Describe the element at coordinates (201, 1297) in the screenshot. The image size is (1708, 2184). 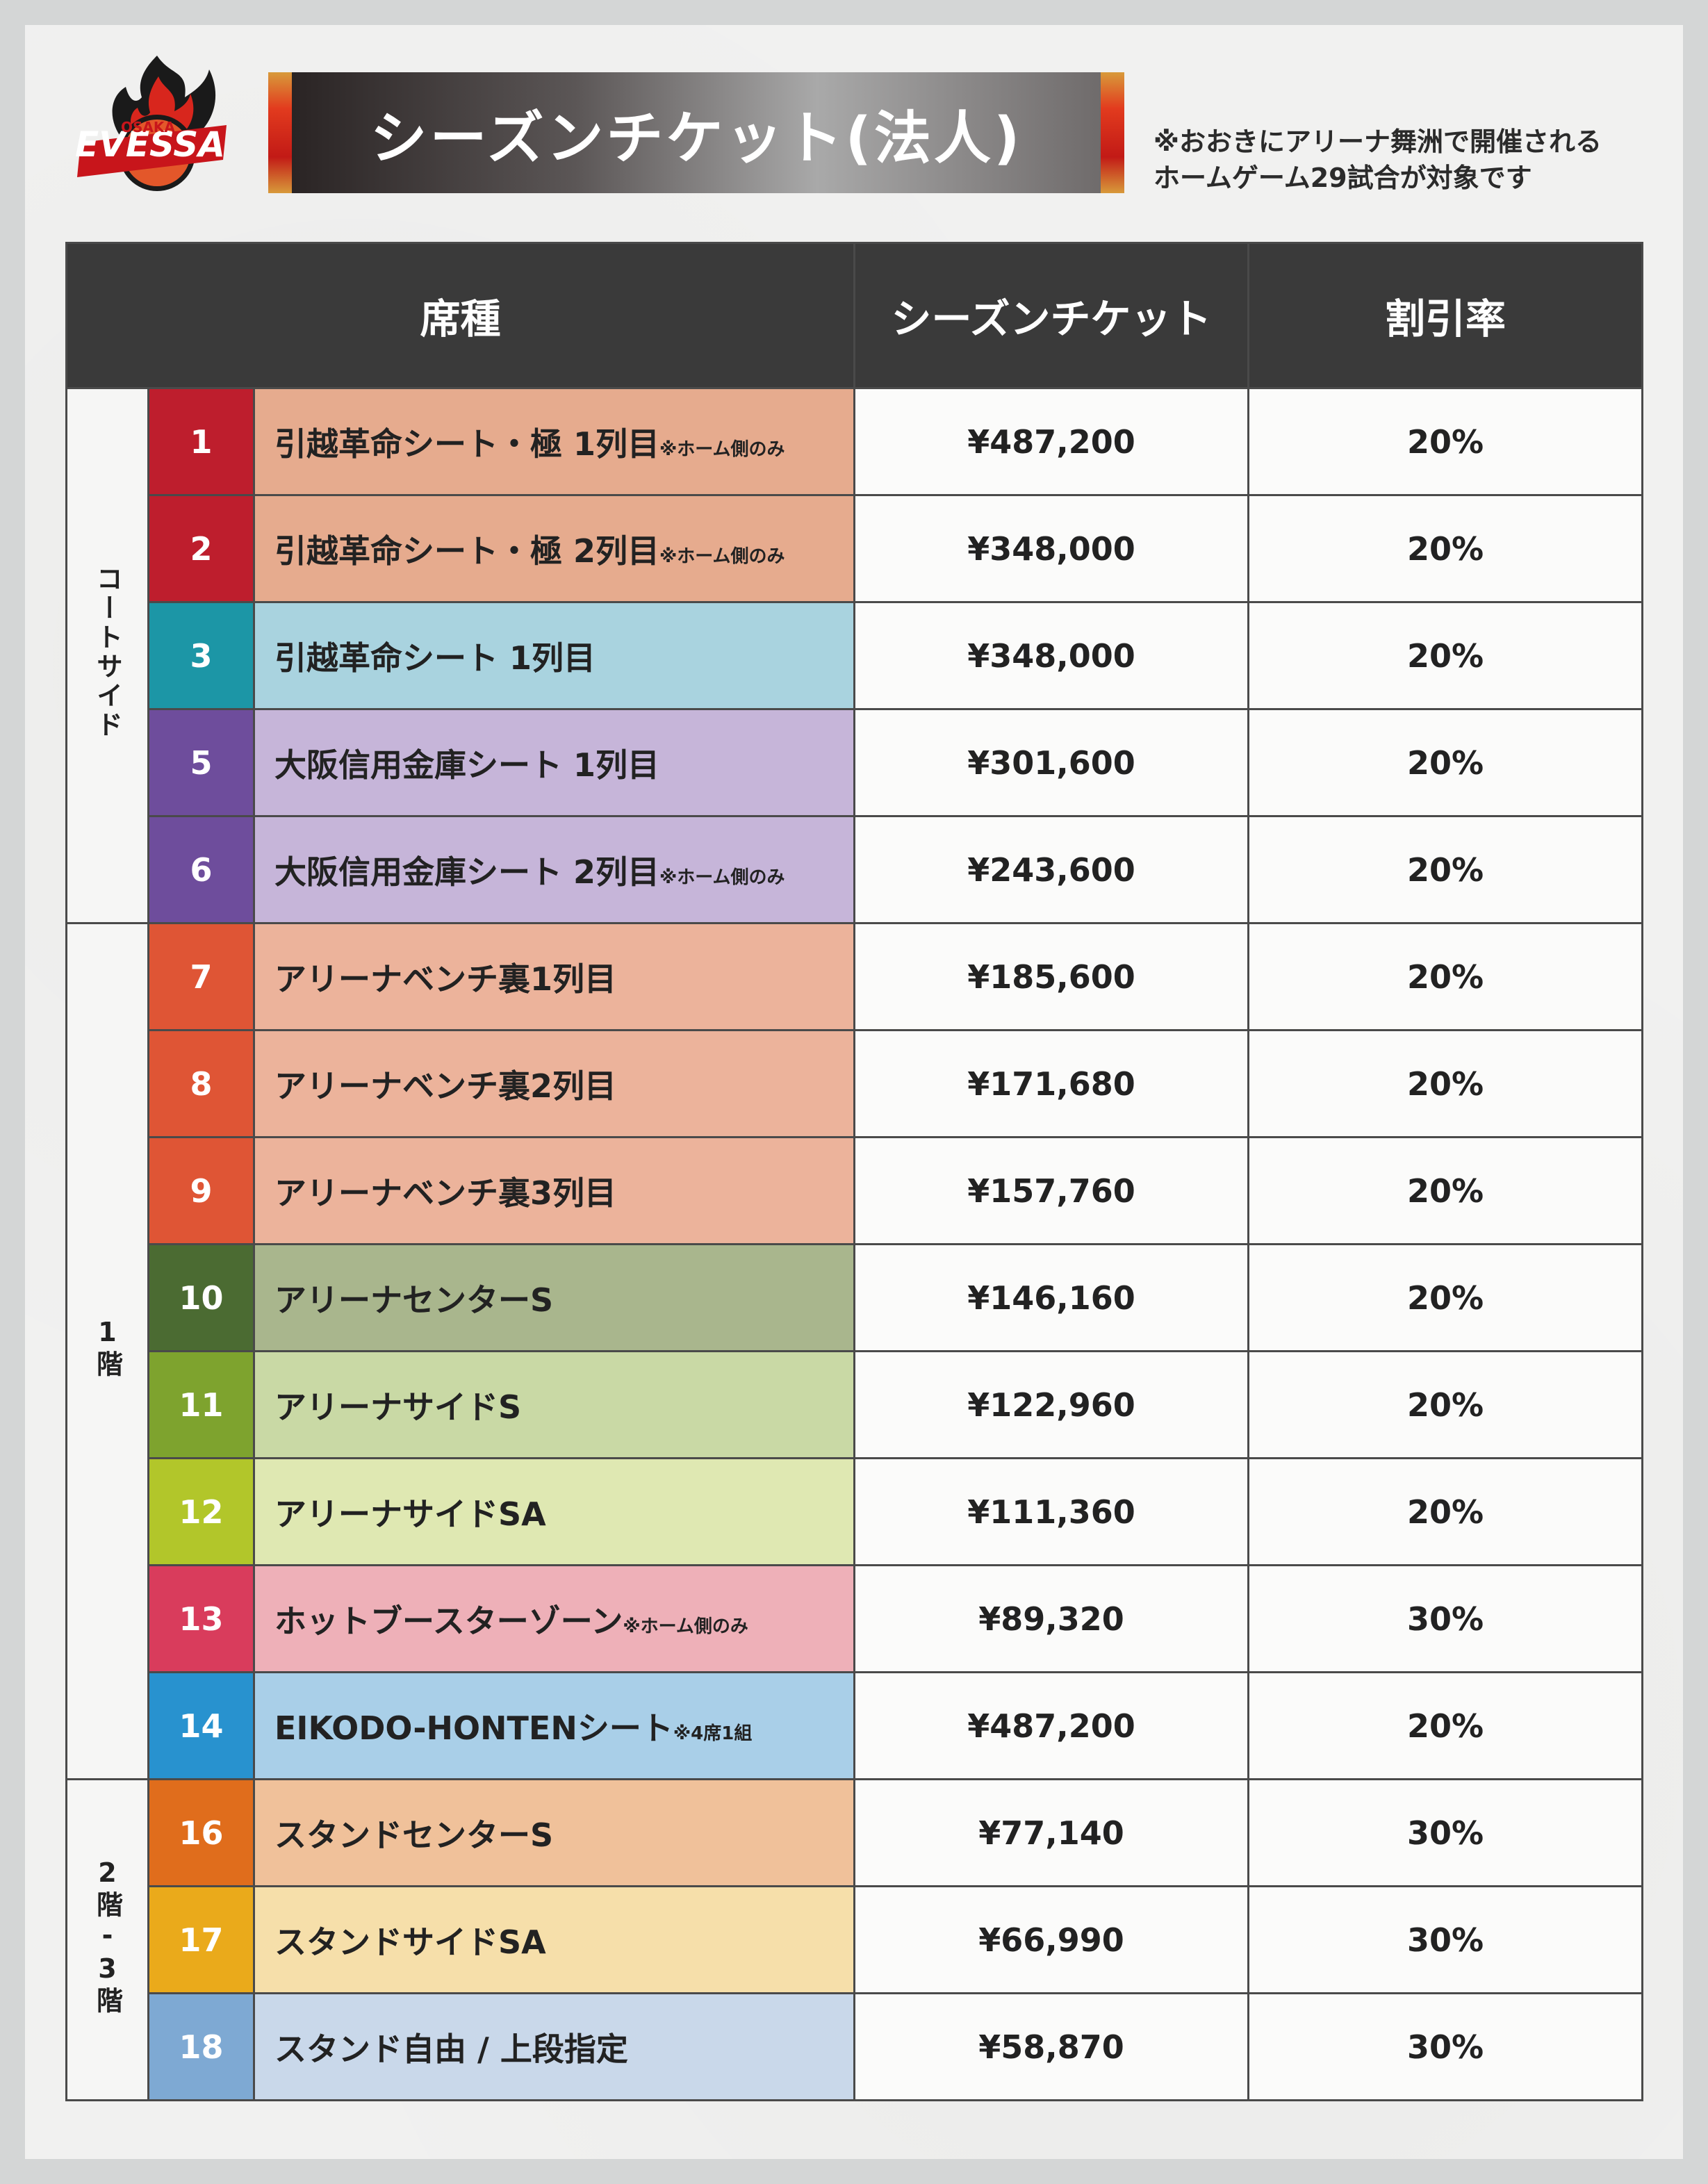
I see `seat-number: 10` at that location.